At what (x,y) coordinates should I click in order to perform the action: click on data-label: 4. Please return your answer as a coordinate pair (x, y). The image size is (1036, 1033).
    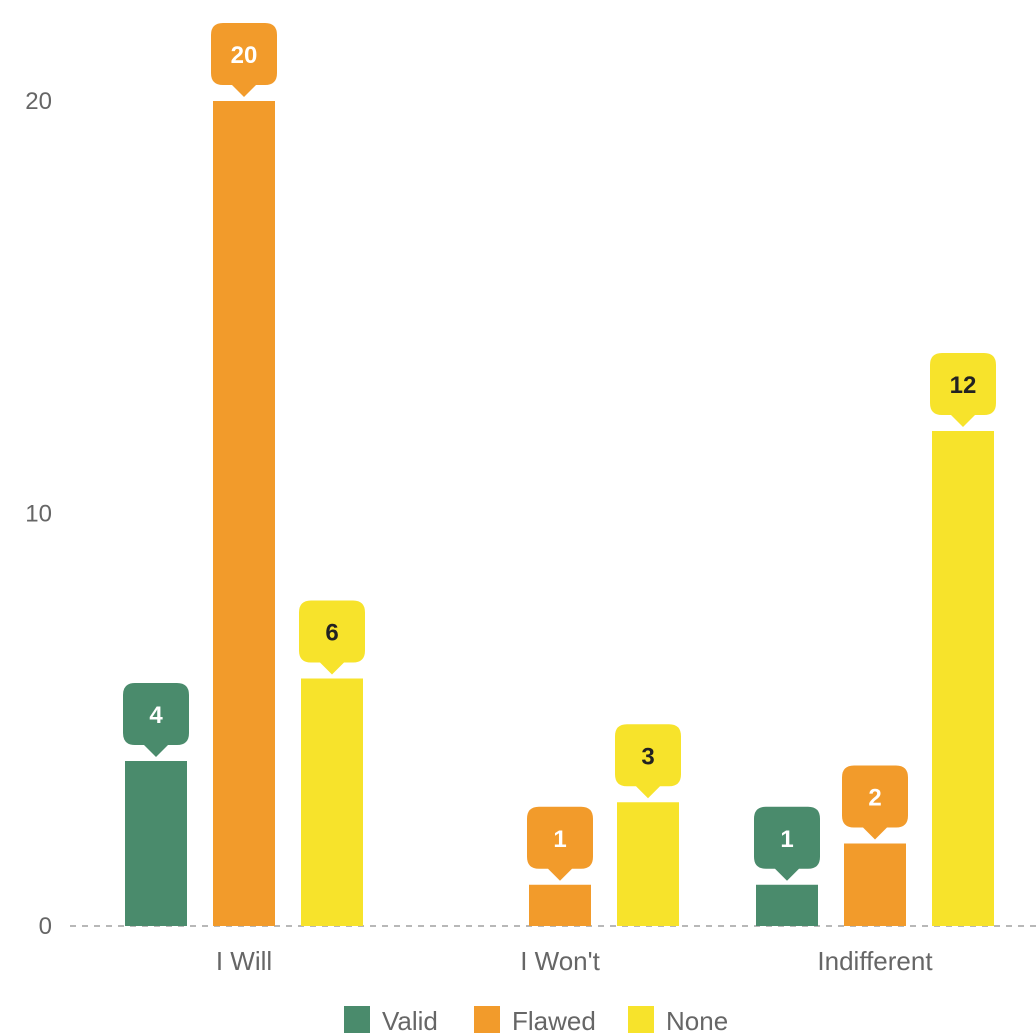
    Looking at the image, I should click on (156, 715).